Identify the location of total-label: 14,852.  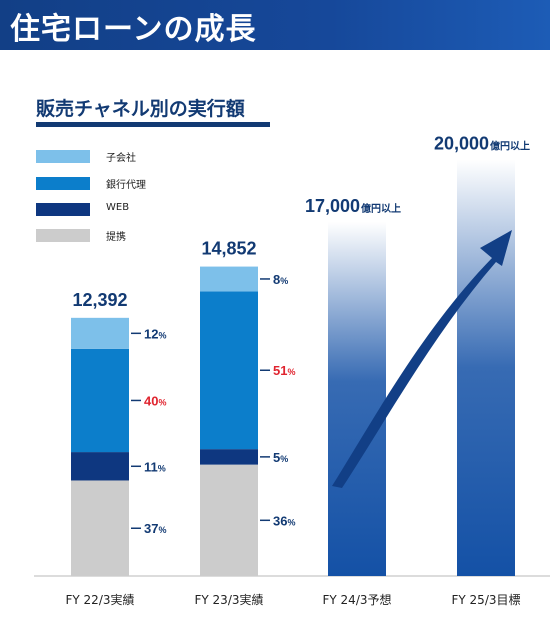
(228, 249).